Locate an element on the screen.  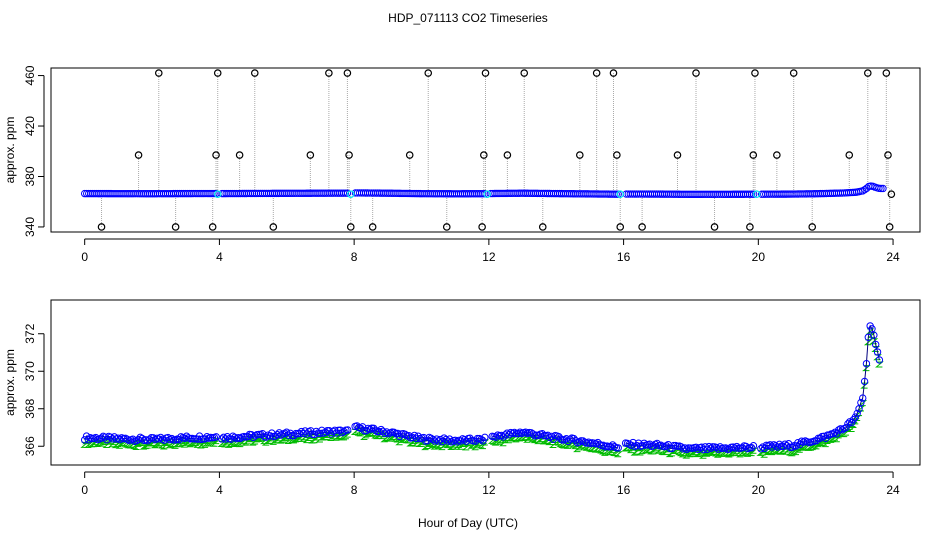
bottom-x-axis: 0 4 8 12 16 20 24 is located at coordinates (490, 484).